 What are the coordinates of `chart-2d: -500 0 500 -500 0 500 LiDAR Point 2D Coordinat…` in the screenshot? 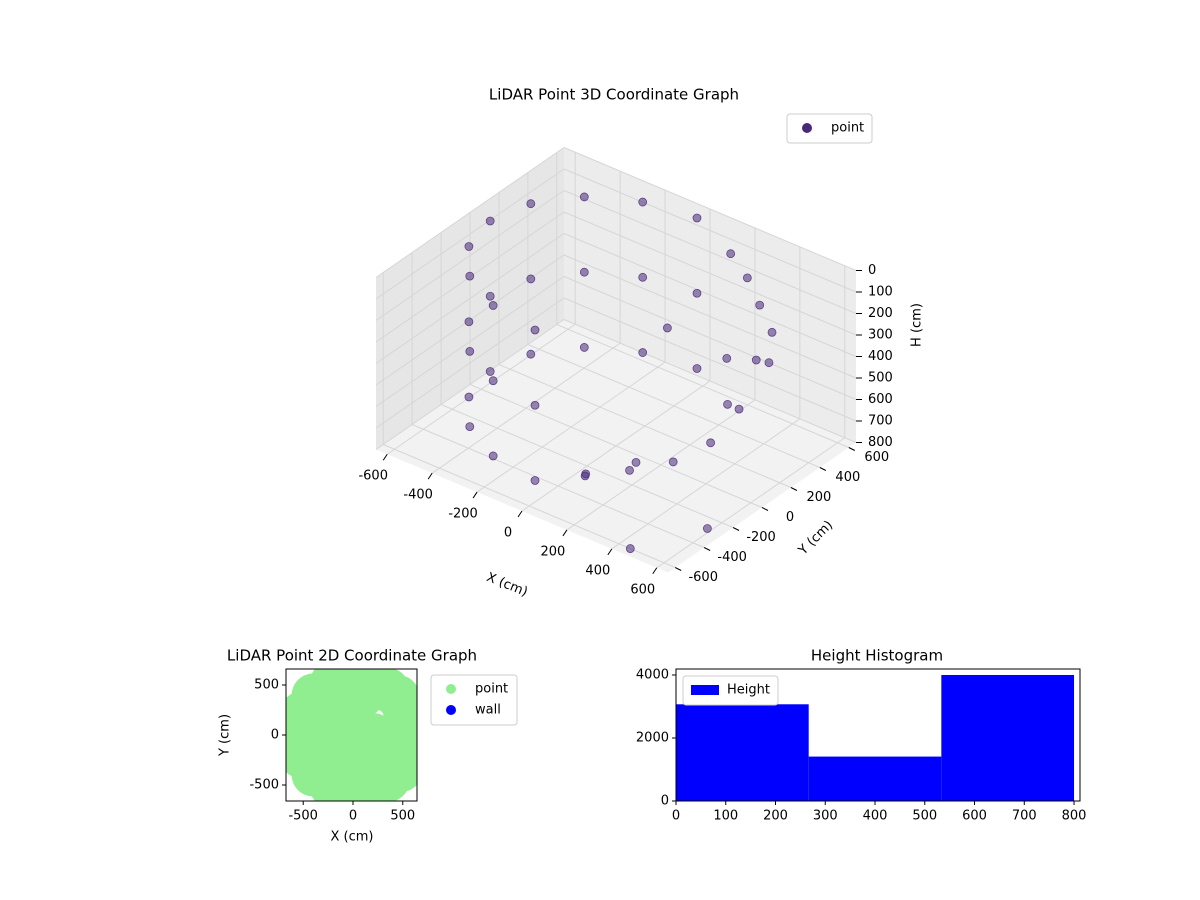 It's located at (368, 746).